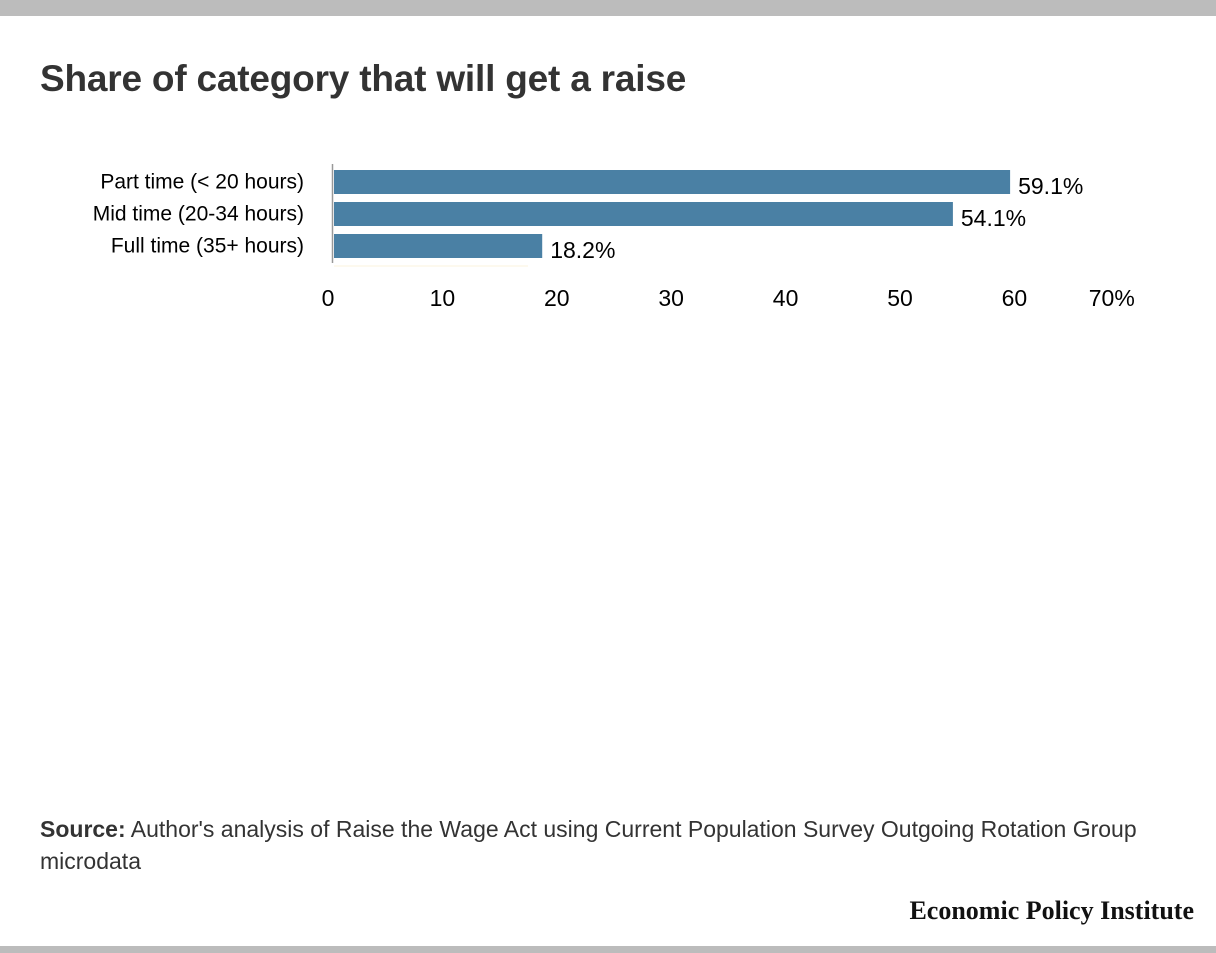  Describe the element at coordinates (582, 250) in the screenshot. I see `value-label: 18.2%` at that location.